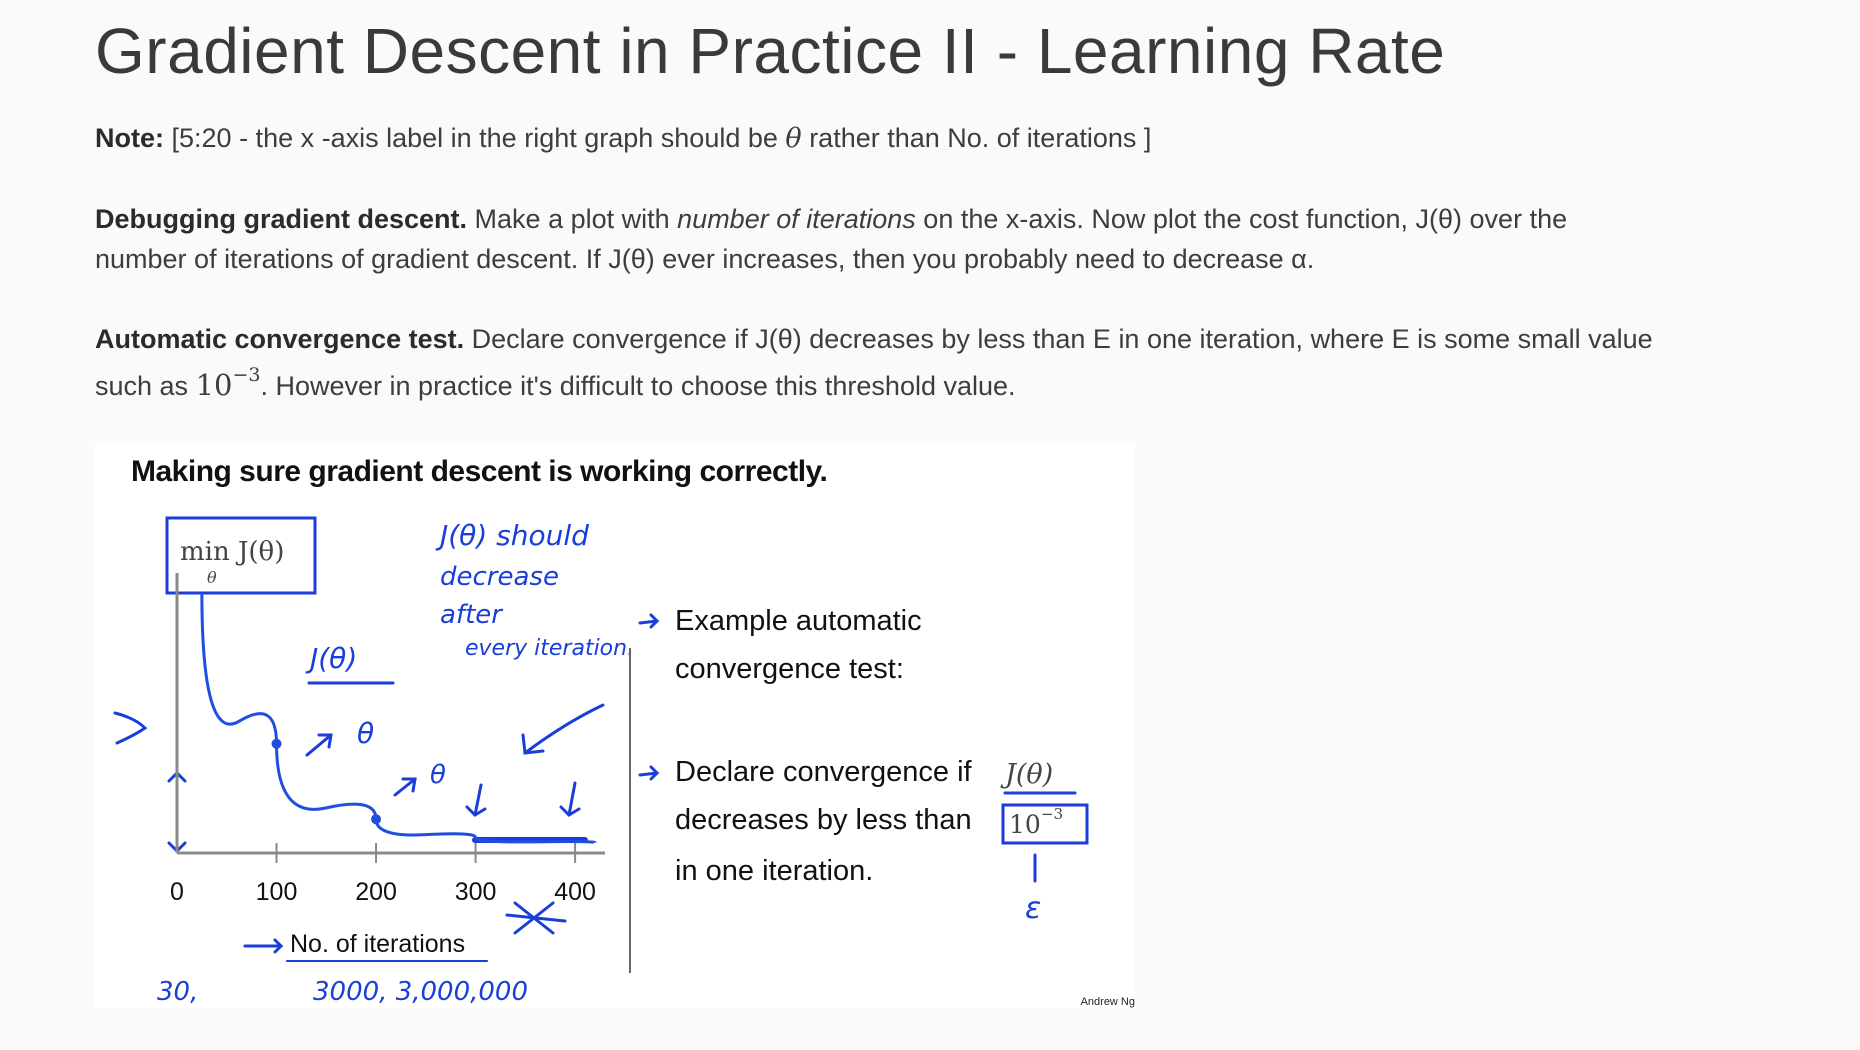 This screenshot has width=1860, height=1050. Describe the element at coordinates (378, 944) in the screenshot. I see `xaxis-label: No. of iterations` at that location.